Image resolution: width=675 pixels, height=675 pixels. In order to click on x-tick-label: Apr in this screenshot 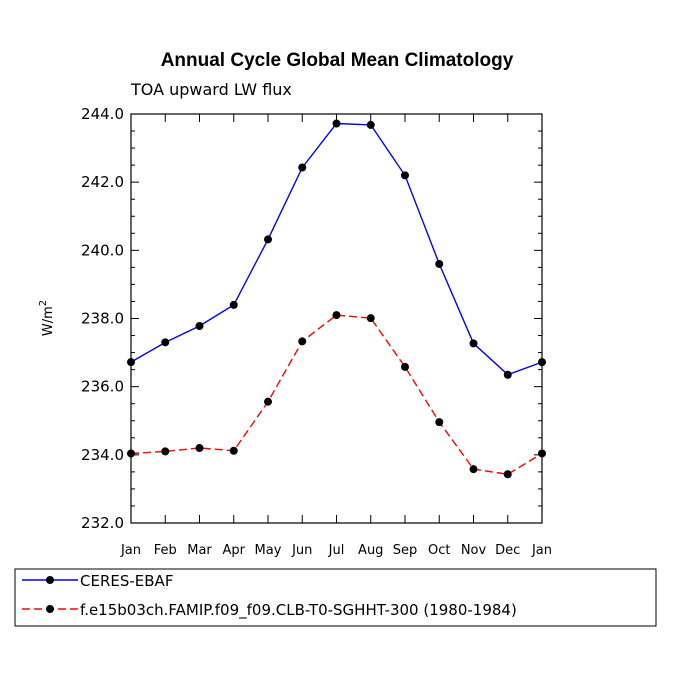, I will do `click(234, 550)`.